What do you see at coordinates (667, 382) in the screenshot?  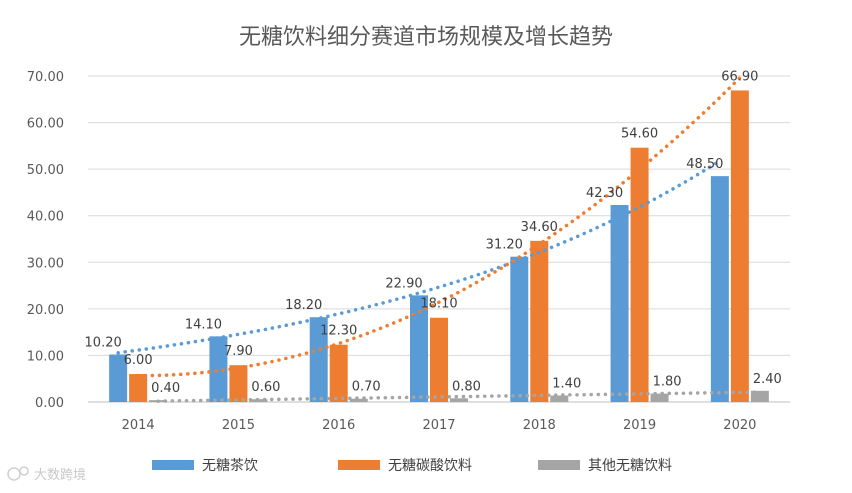 I see `data-label: 1.80` at bounding box center [667, 382].